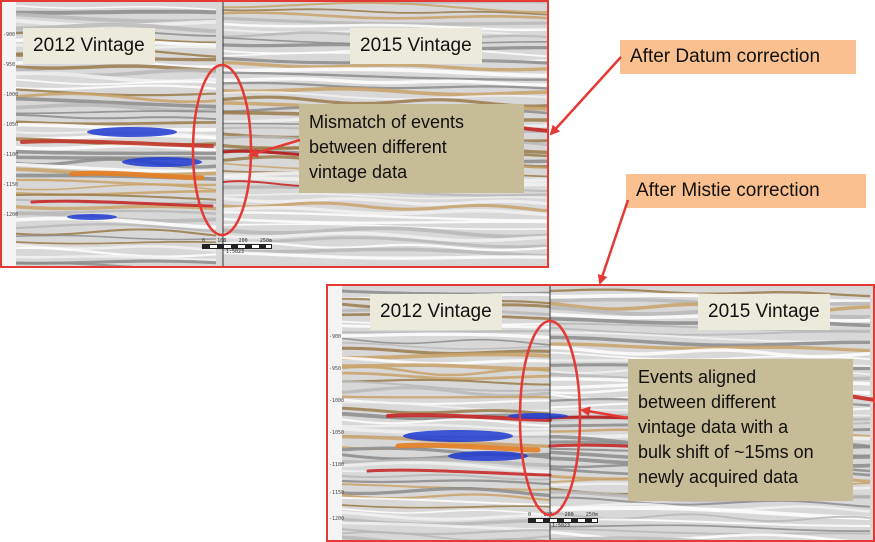 This screenshot has width=875, height=542. What do you see at coordinates (718, 477) in the screenshot?
I see `note-line: newly acquired data` at bounding box center [718, 477].